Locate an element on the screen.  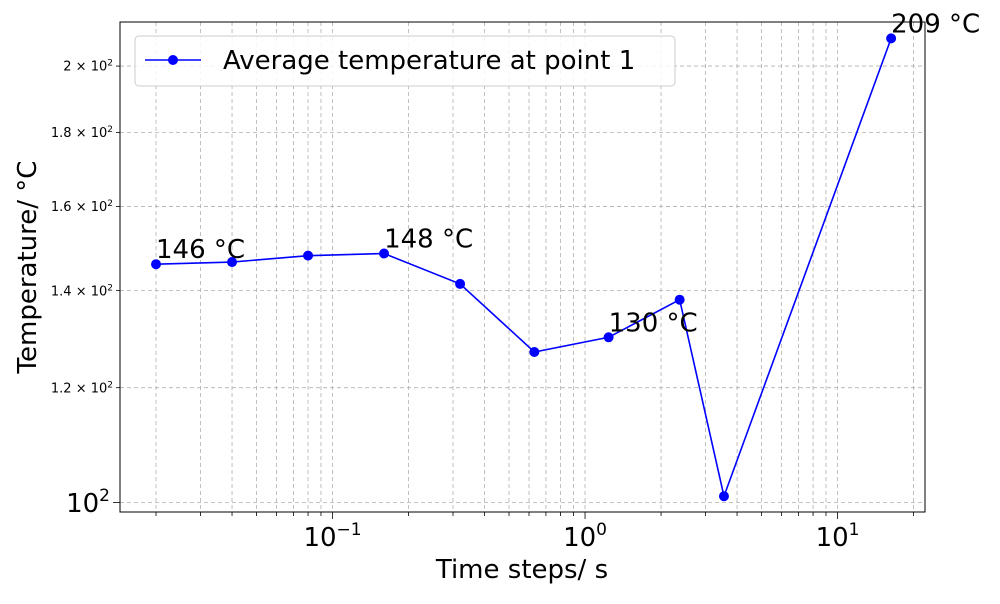
y-tick-label: 1.2 × 102 is located at coordinates (82, 388).